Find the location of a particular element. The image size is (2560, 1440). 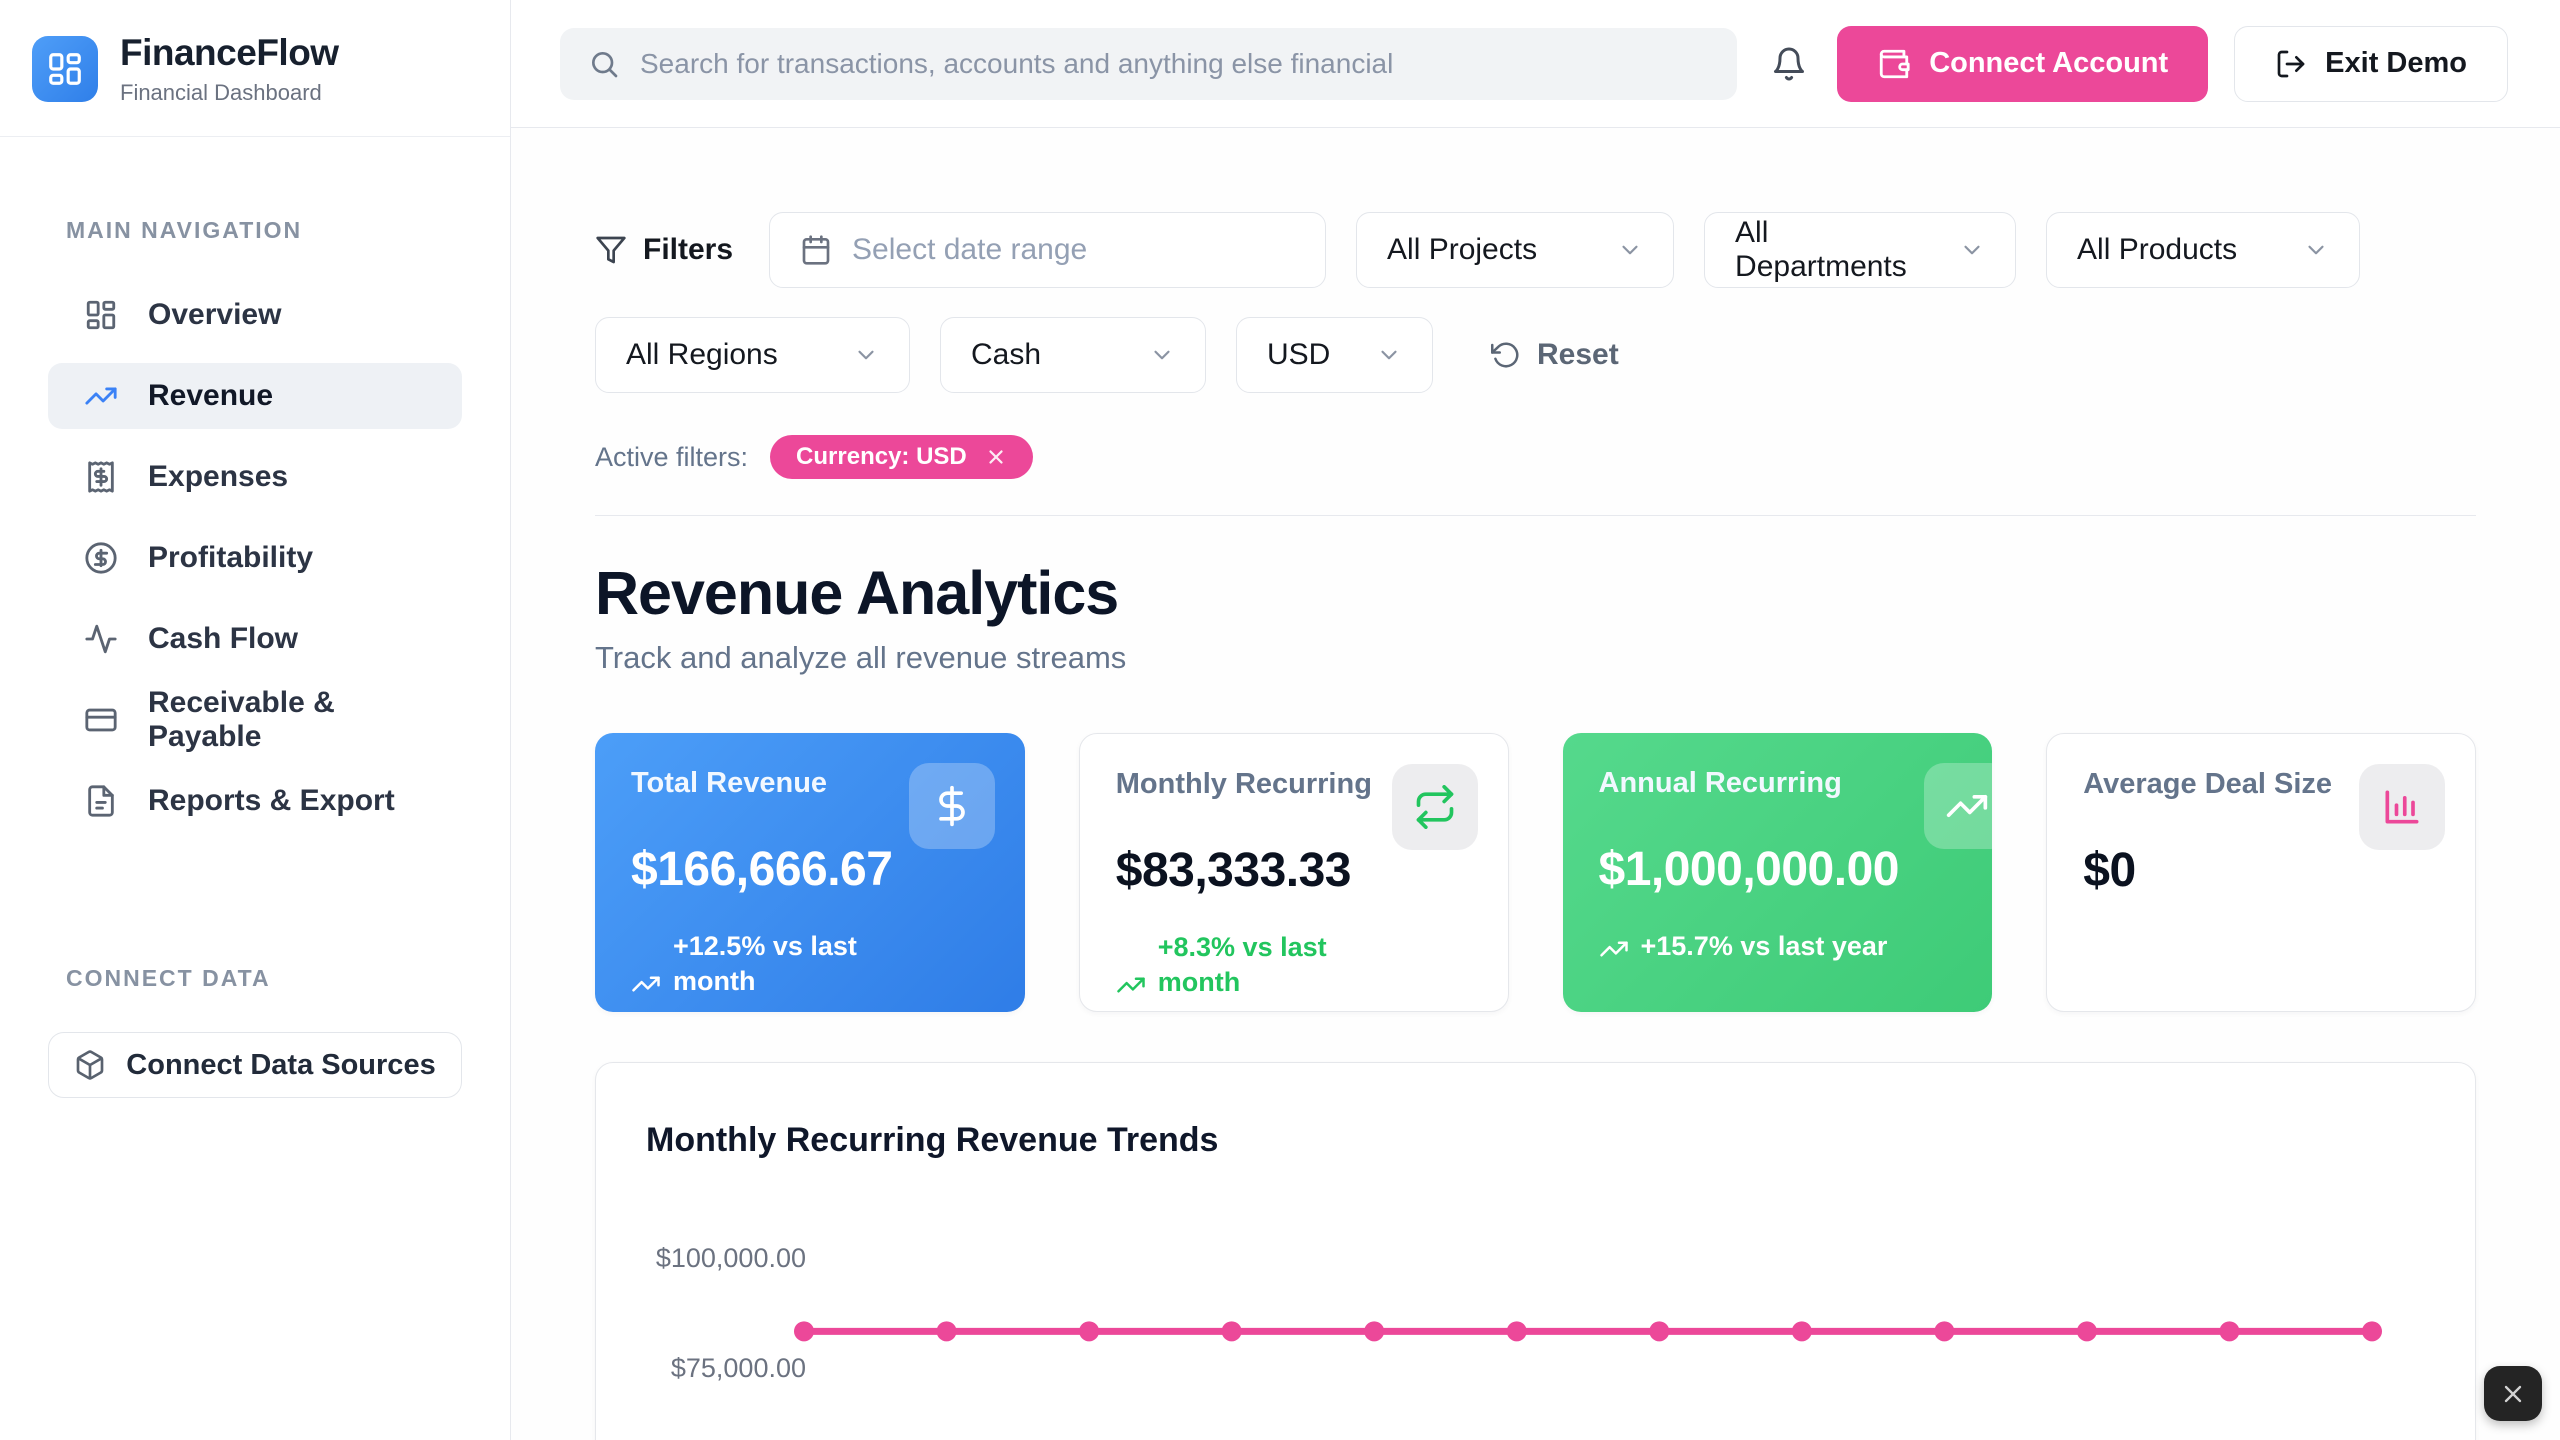

app-logo-icon is located at coordinates (65, 69).